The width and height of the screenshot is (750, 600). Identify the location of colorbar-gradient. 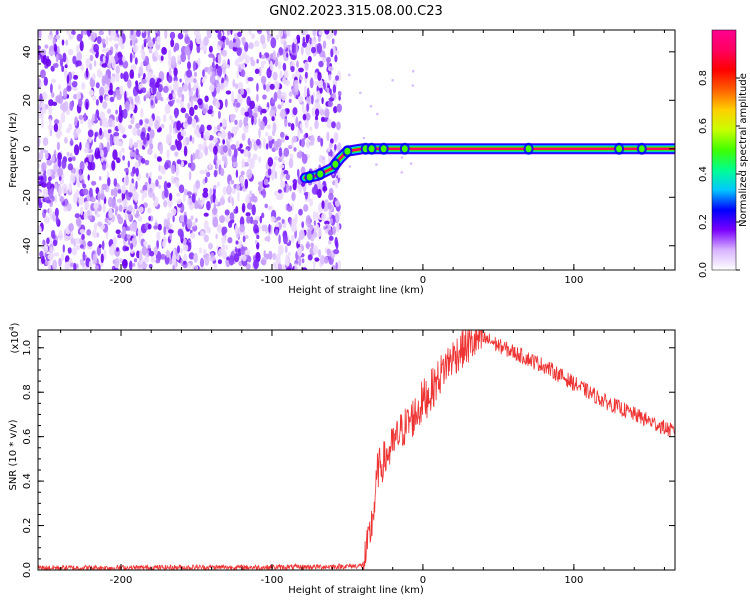
(724, 150).